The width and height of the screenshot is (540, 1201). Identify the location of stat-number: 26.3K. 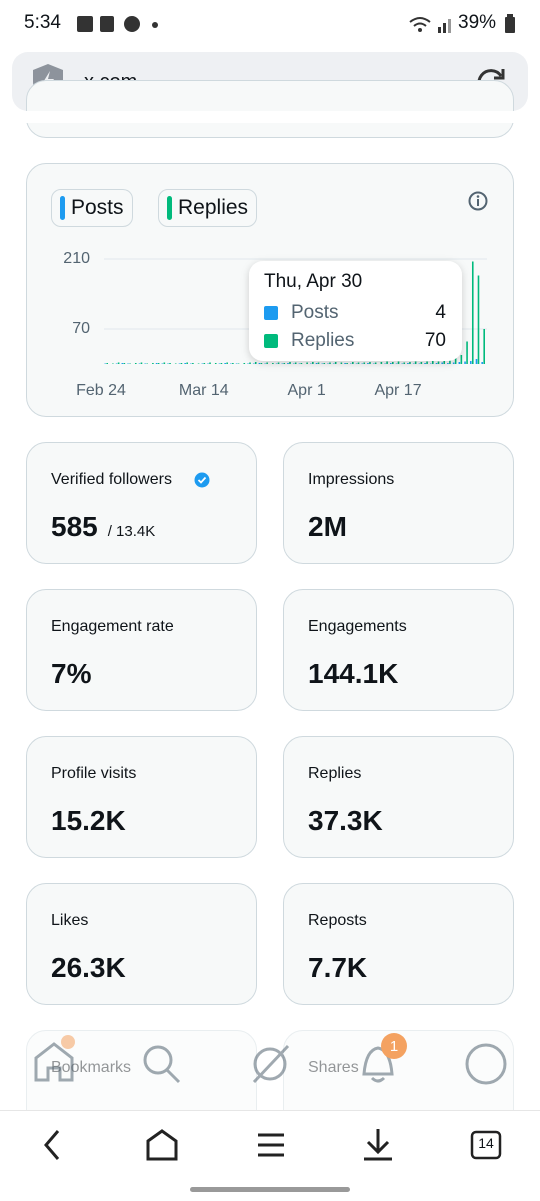
(88, 967).